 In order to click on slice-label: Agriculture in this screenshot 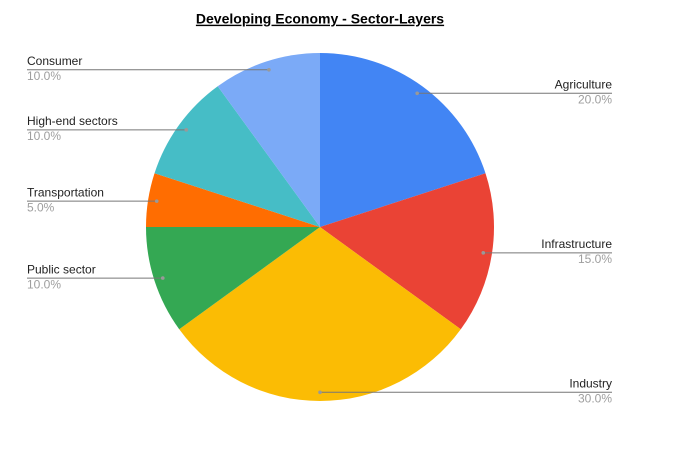, I will do `click(584, 84)`.